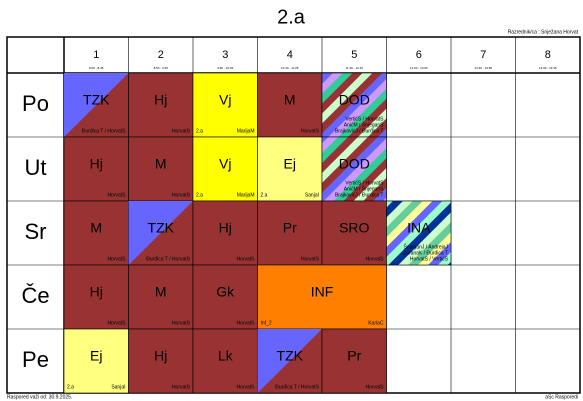 This screenshot has height=401, width=583. I want to click on period-time: 10:40 - 11:25, so click(290, 68).